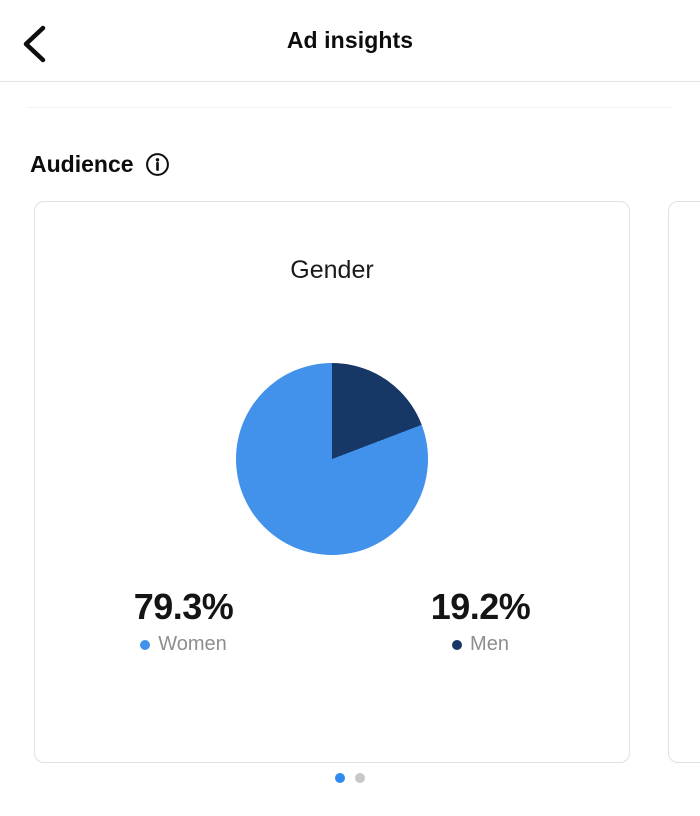  I want to click on men-legend-label: Men, so click(489, 644).